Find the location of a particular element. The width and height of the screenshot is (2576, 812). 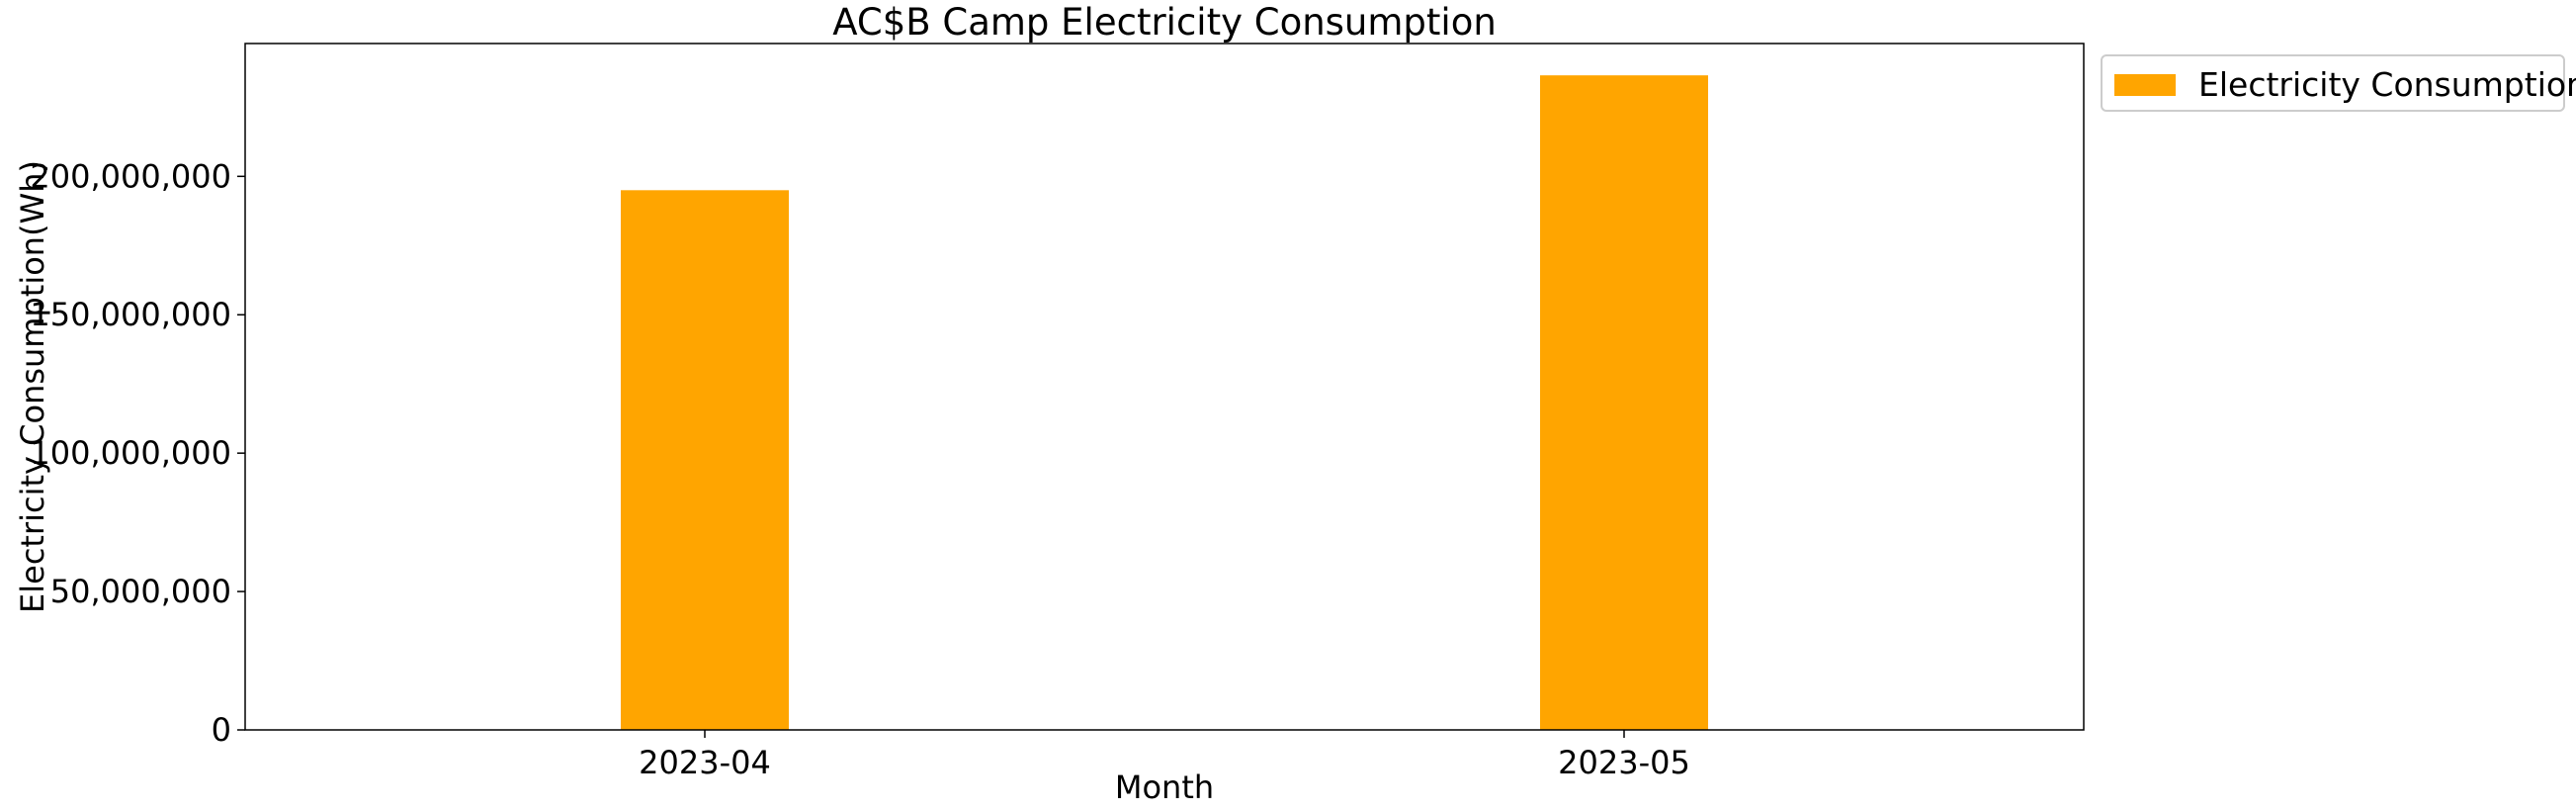

y-axis-label: Electricity Consumption(Wh) is located at coordinates (32, 386).